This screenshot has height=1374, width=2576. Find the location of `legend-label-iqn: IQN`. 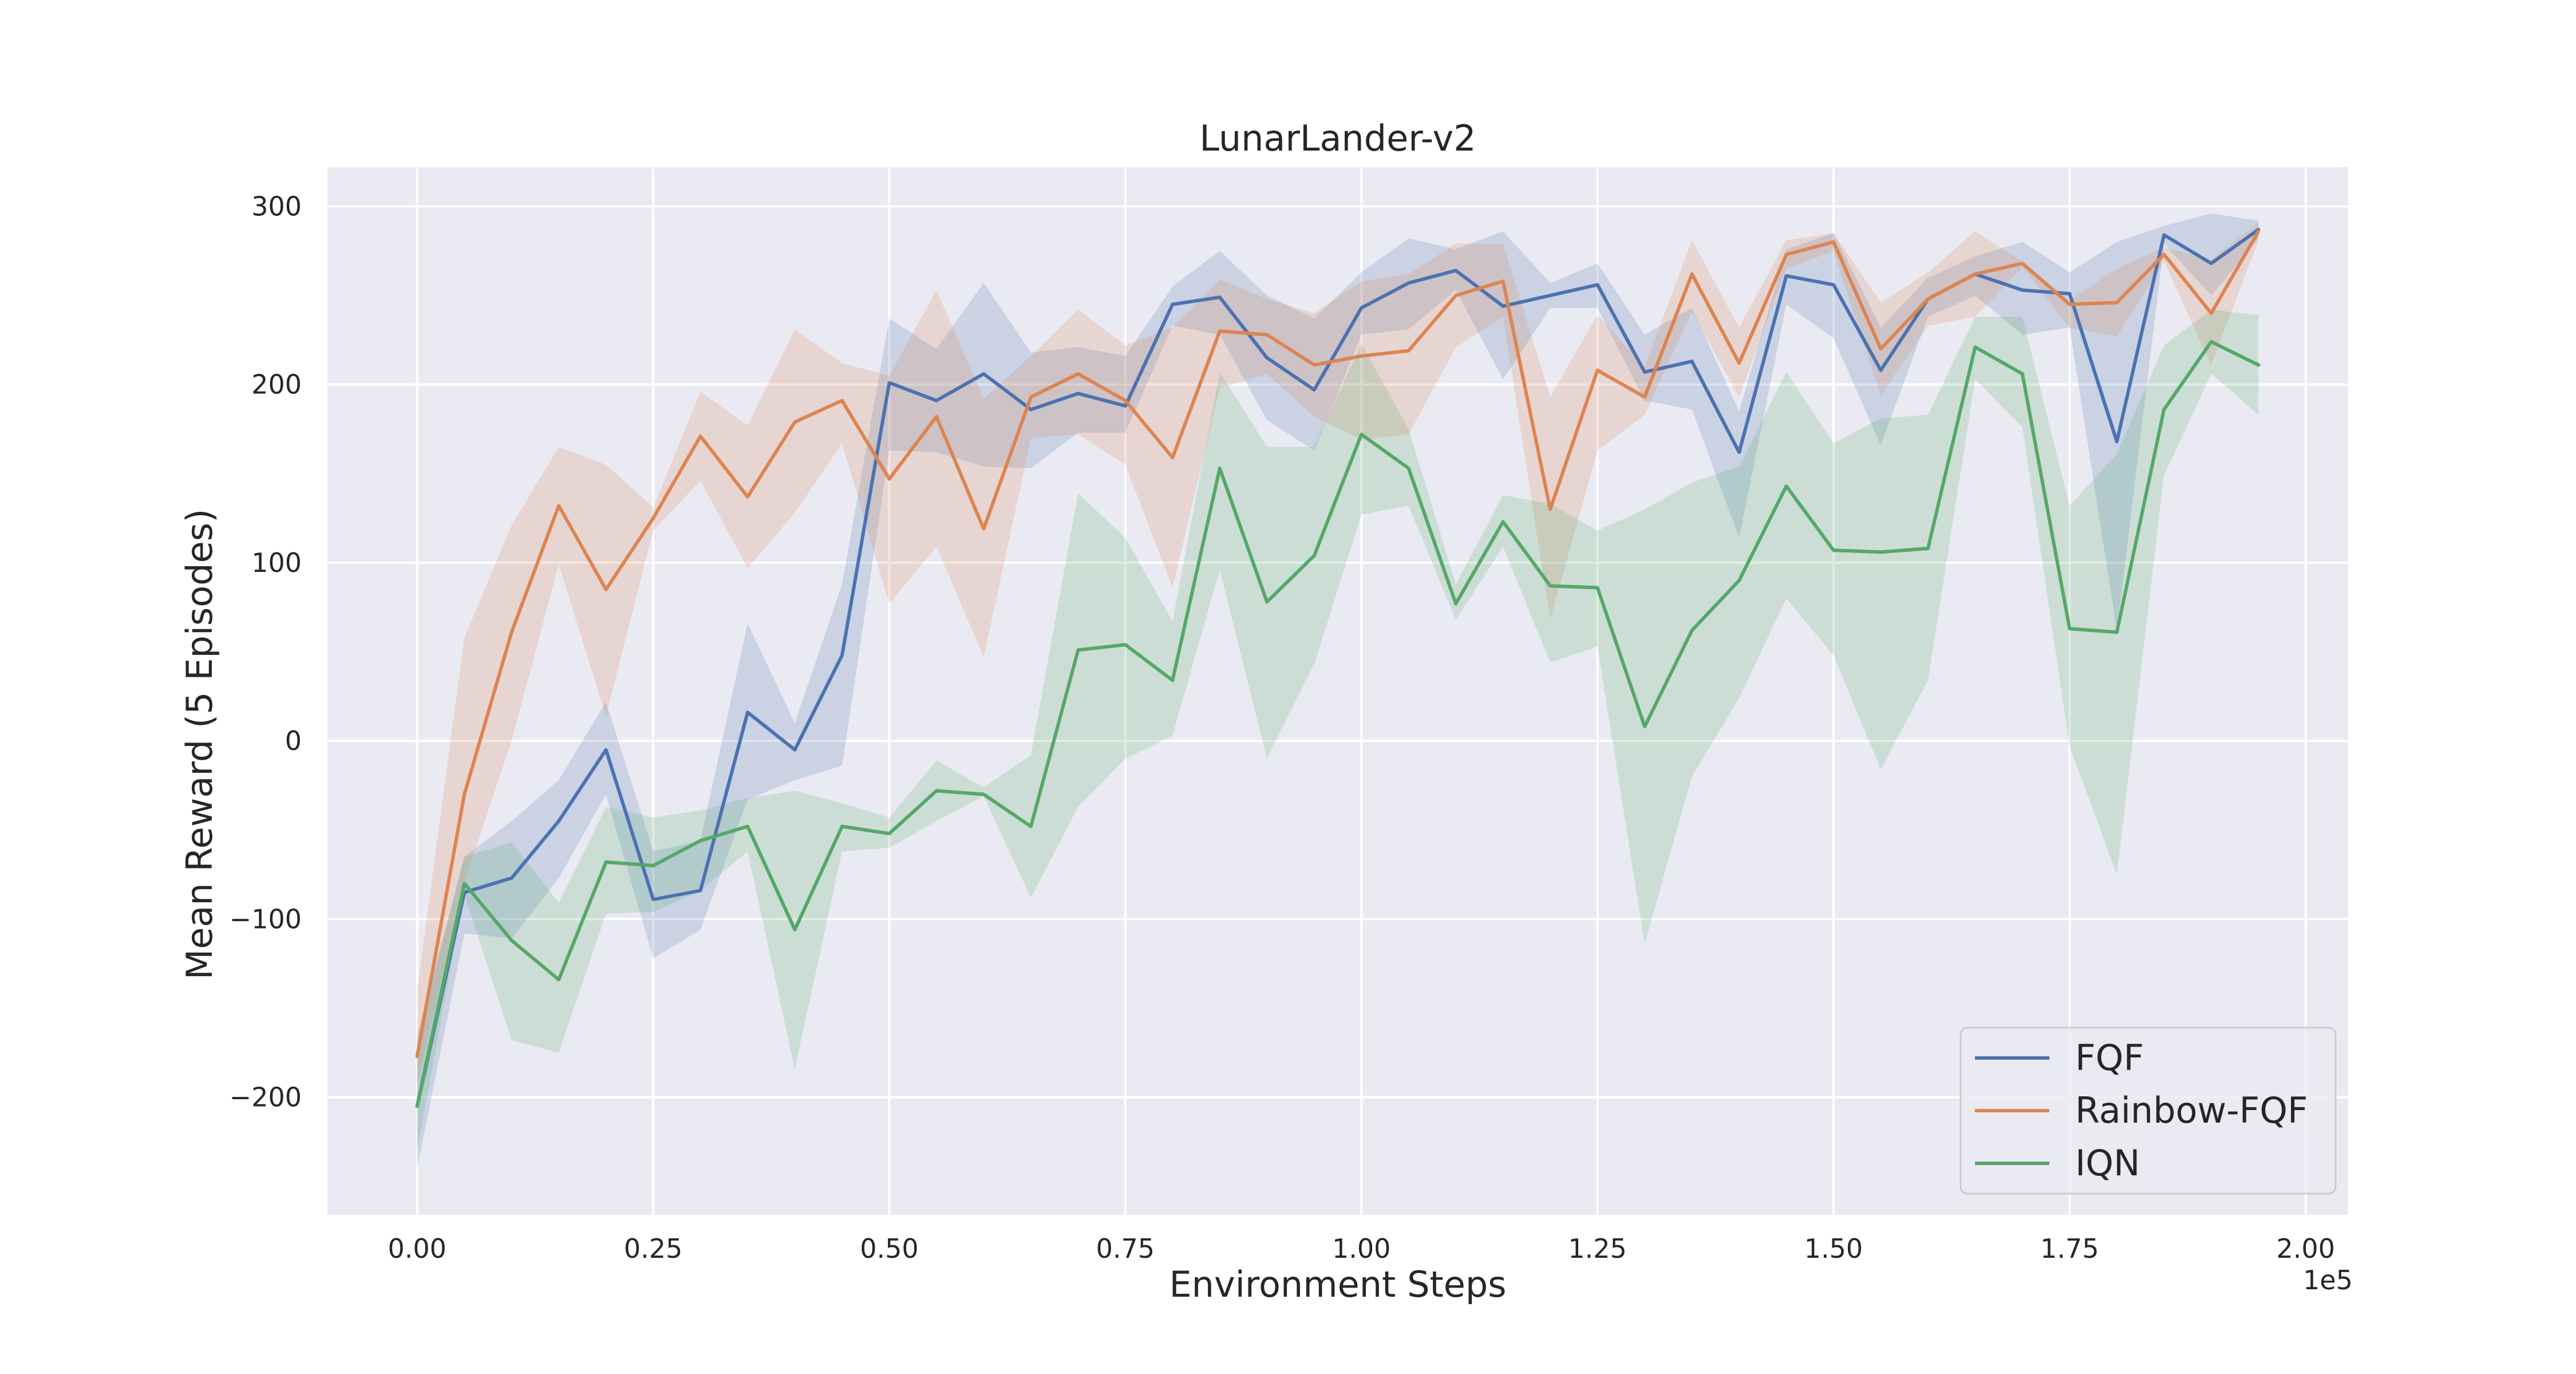

legend-label-iqn: IQN is located at coordinates (2107, 1163).